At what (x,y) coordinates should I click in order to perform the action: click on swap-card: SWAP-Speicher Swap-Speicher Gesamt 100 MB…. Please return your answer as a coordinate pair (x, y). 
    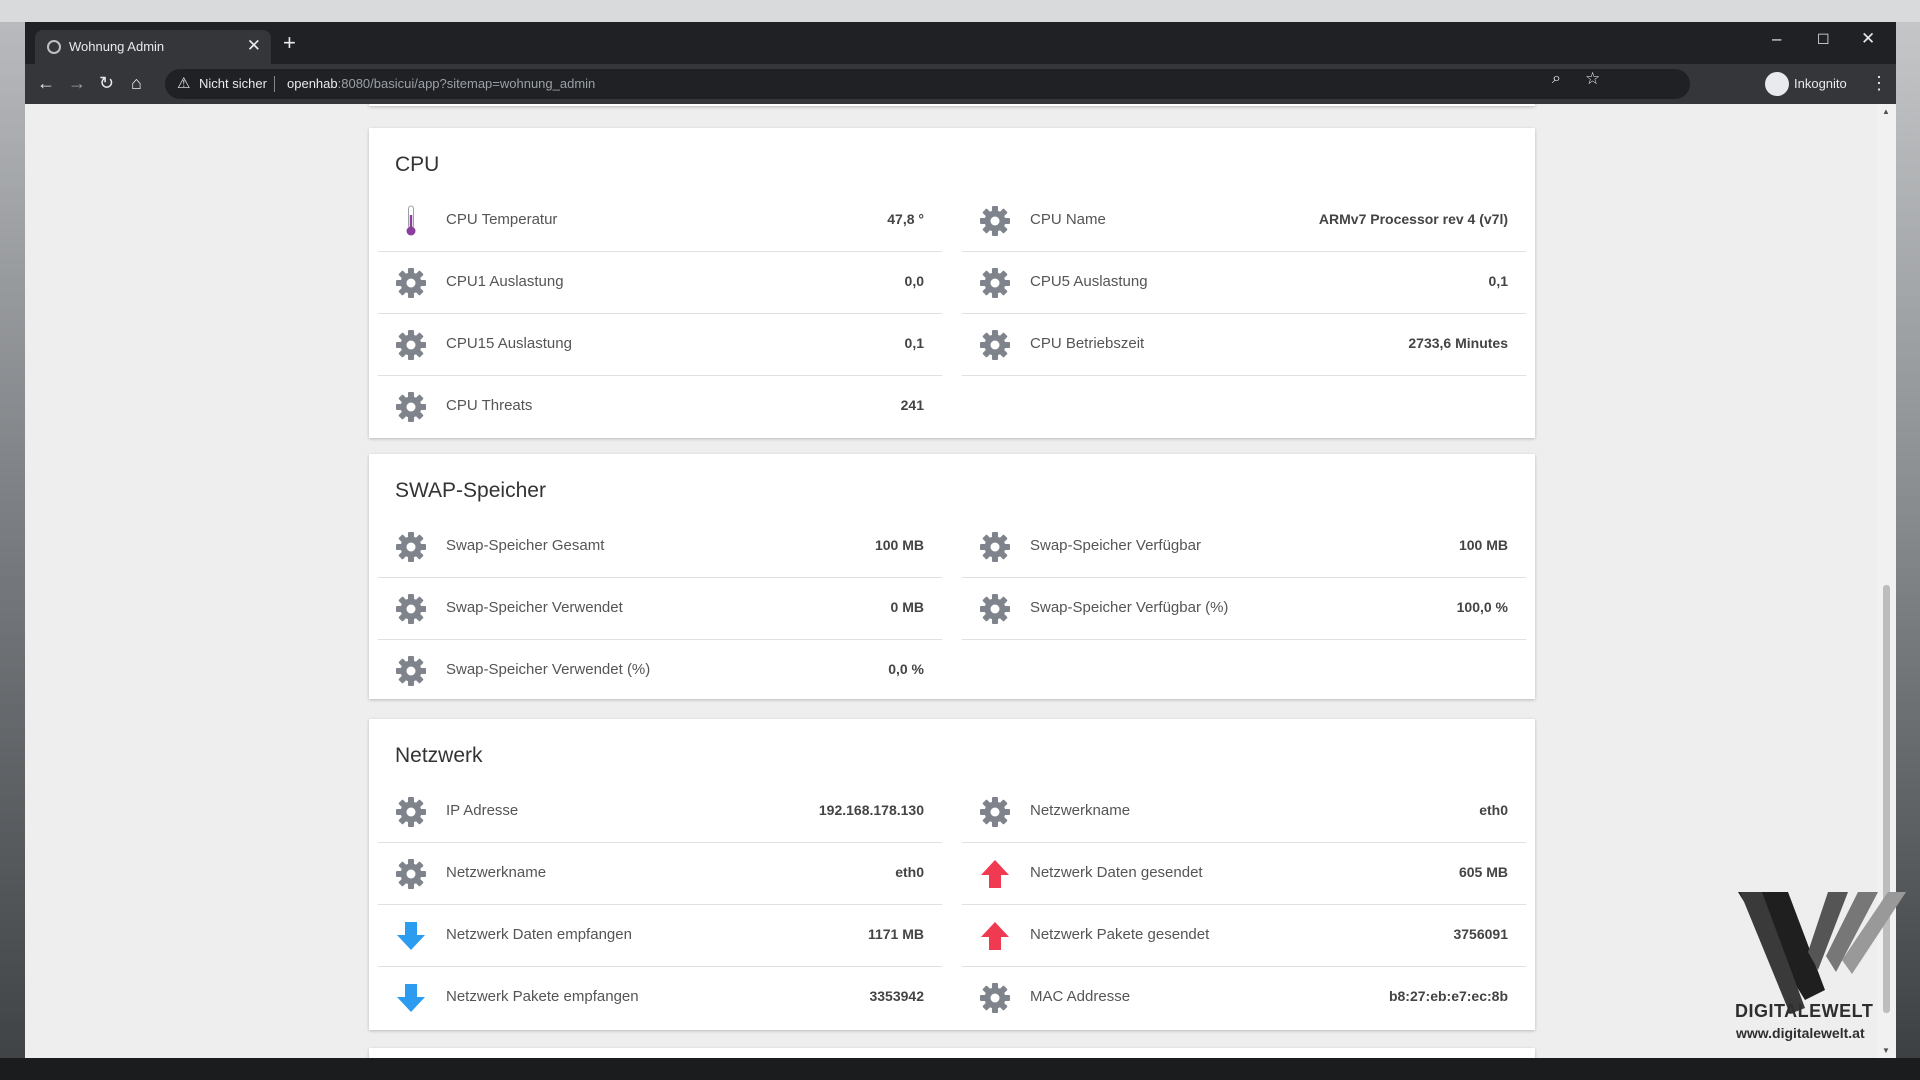
    Looking at the image, I should click on (952, 576).